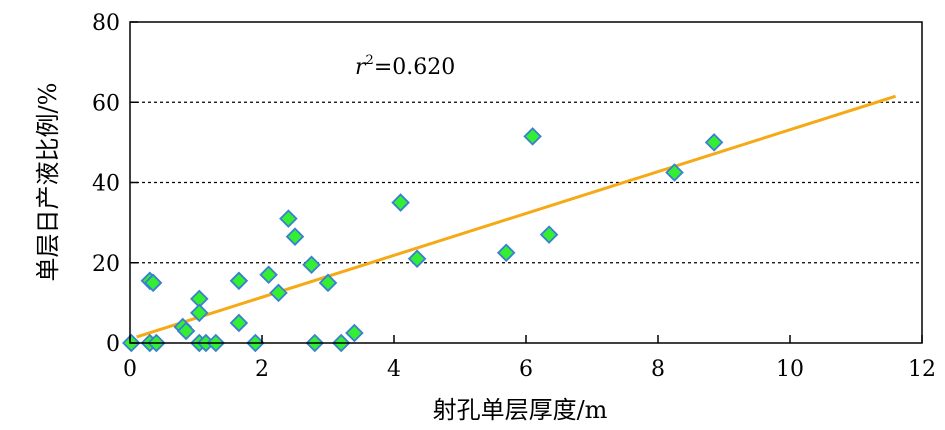  Describe the element at coordinates (48, 182) in the screenshot. I see `y-axis-title: 单层日产液比例/%` at that location.